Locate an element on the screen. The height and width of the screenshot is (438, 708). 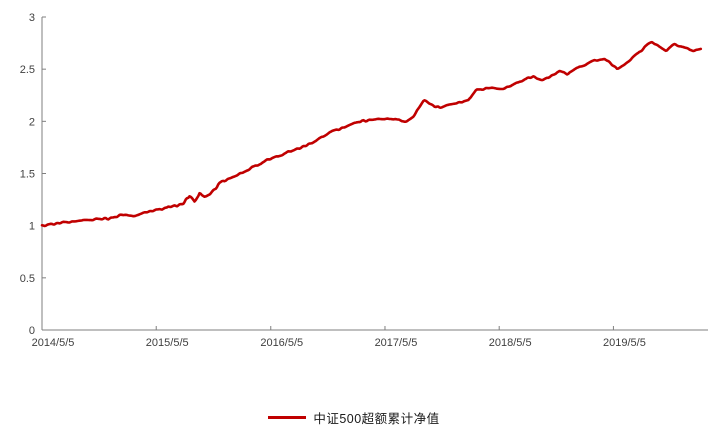
legend: 中证500超额累计净值 is located at coordinates (354, 417).